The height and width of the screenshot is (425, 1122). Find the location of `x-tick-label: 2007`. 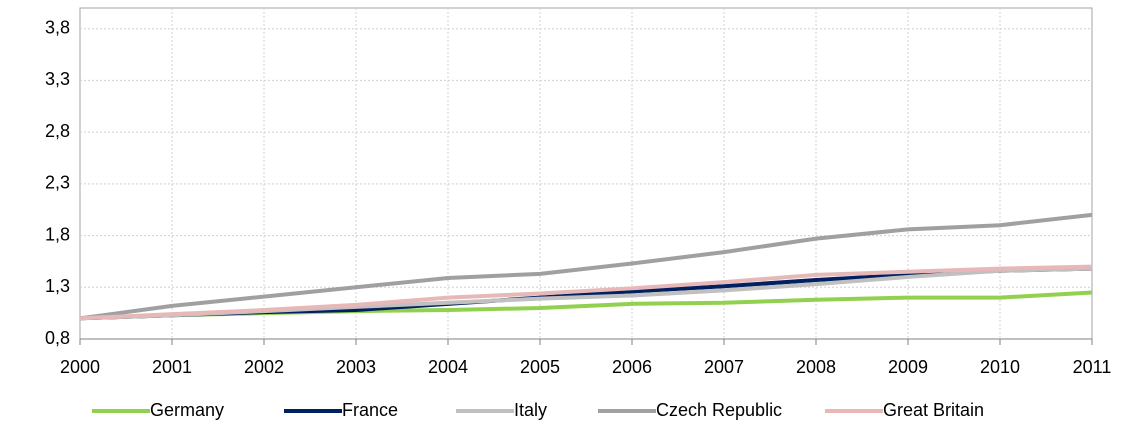

x-tick-label: 2007 is located at coordinates (724, 367).